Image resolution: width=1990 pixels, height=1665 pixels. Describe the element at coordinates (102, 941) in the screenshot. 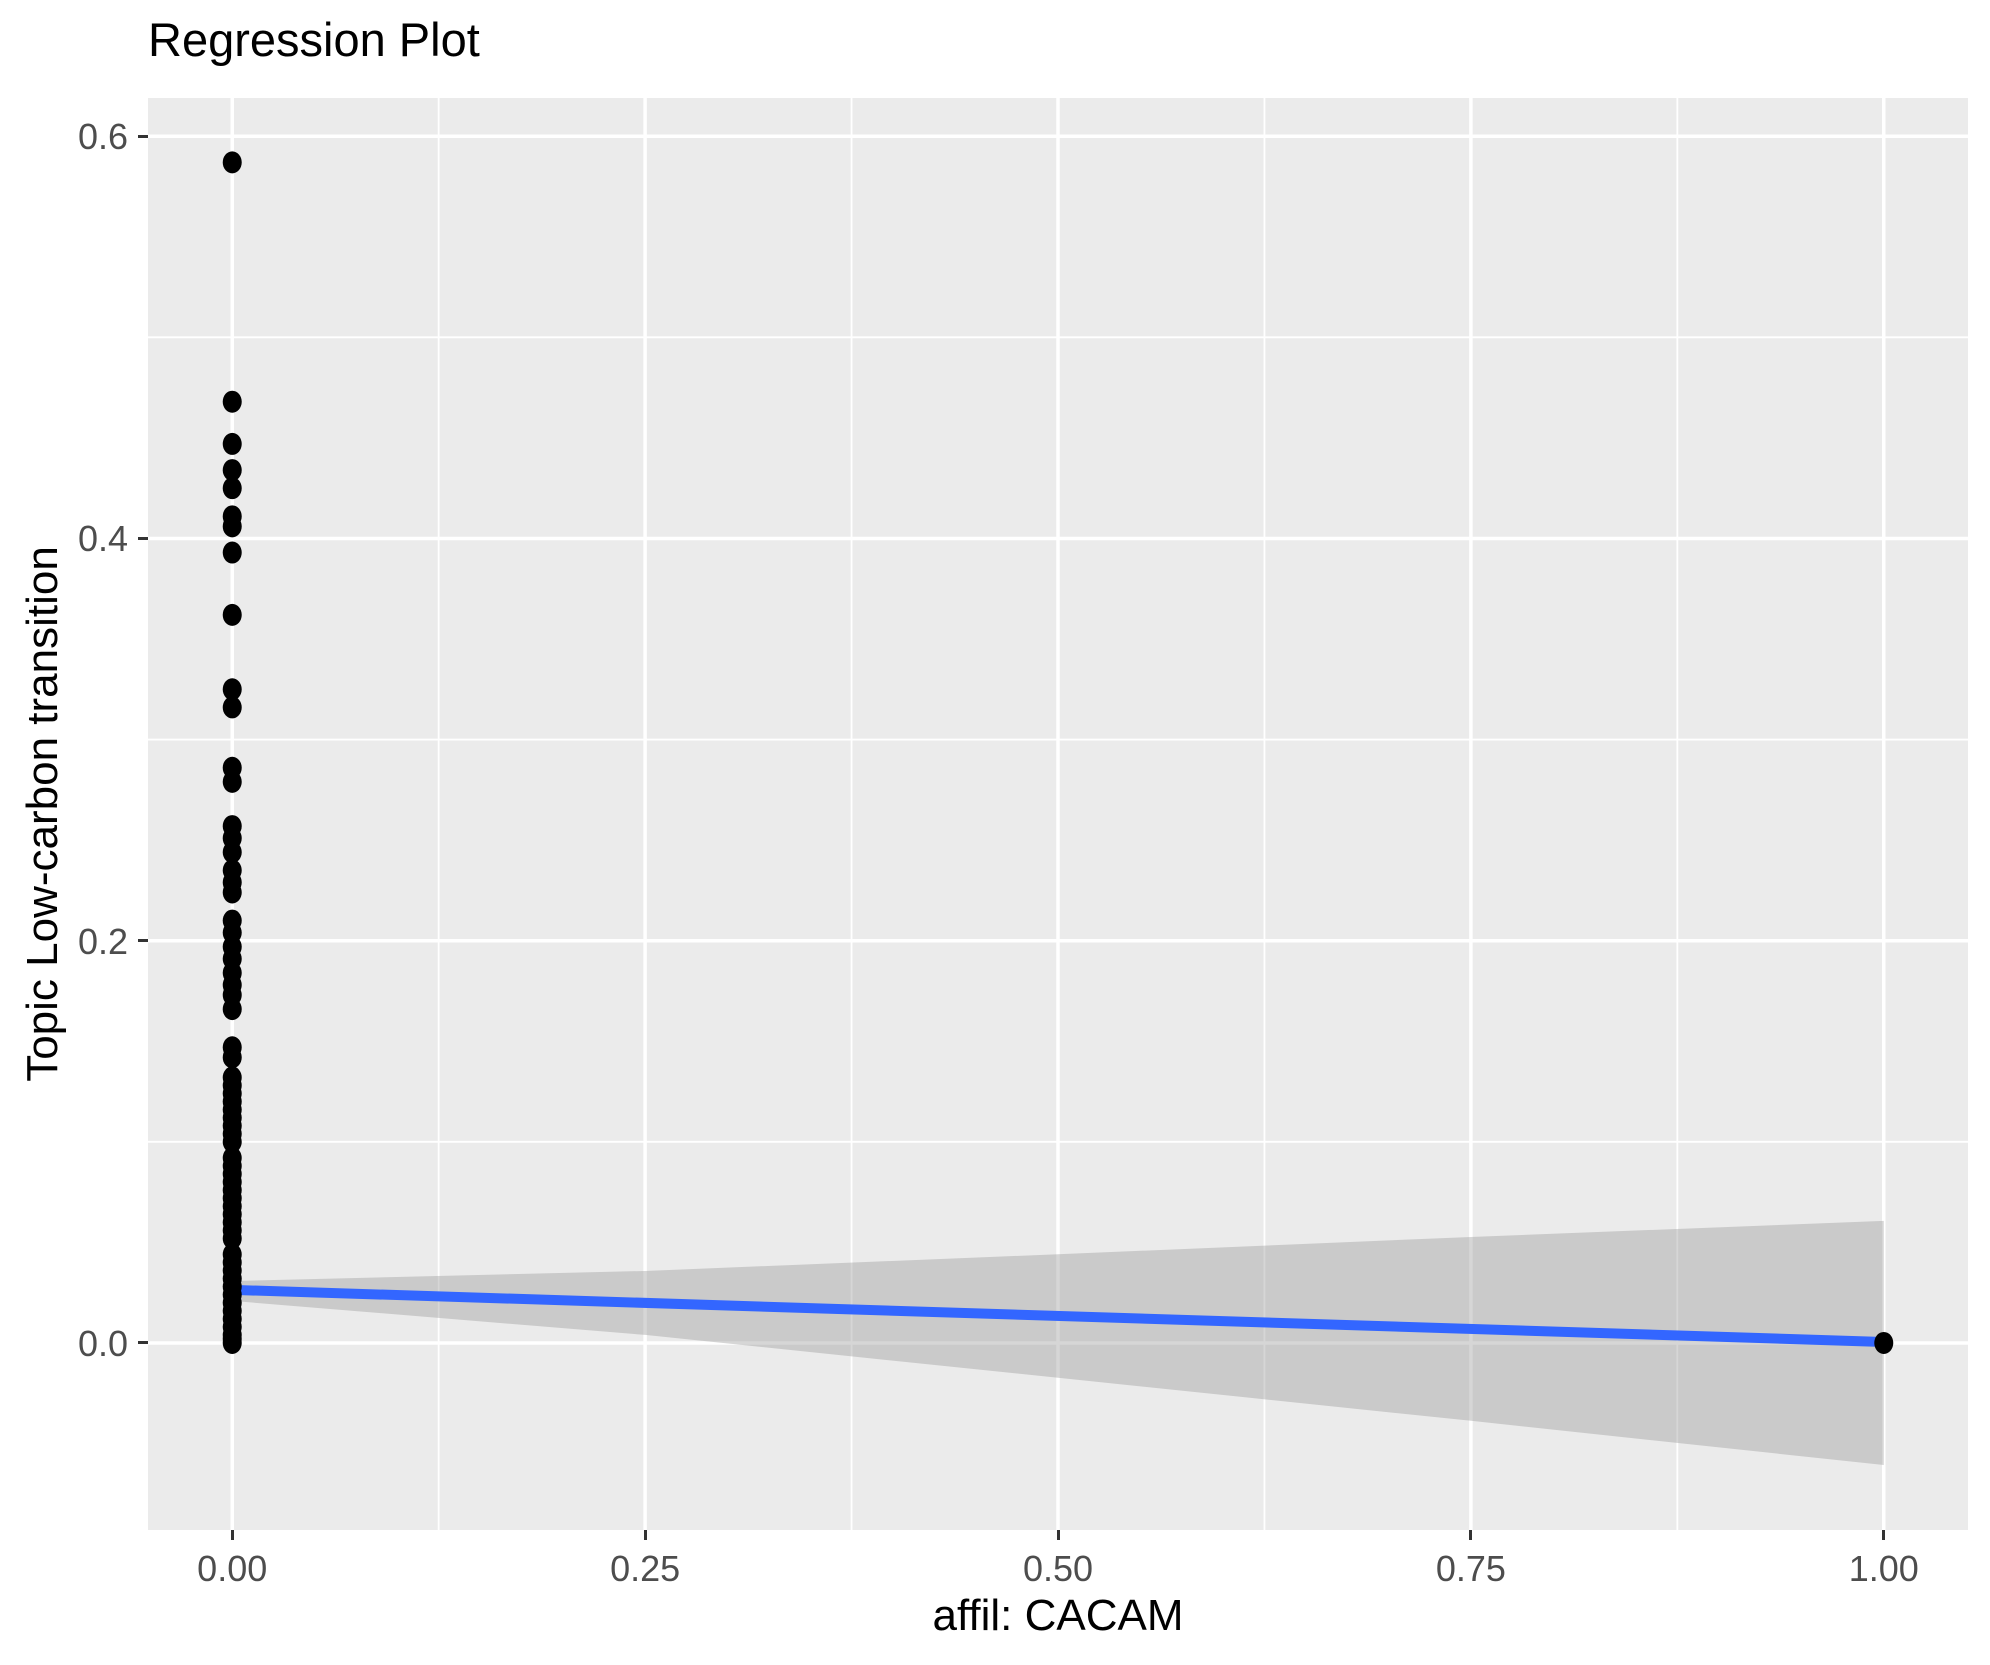

I see `y-tick-label: 0.2` at that location.